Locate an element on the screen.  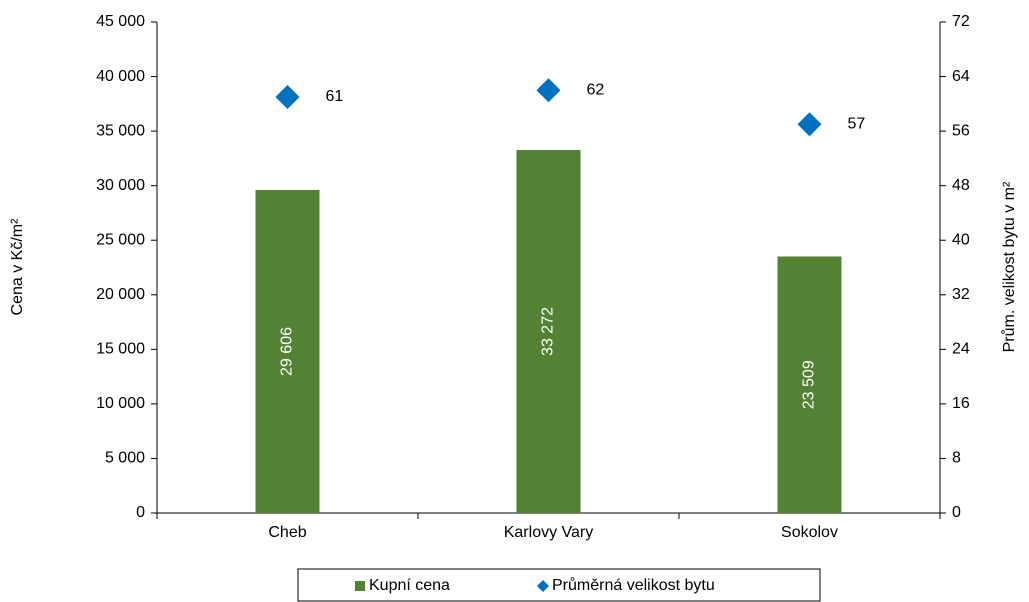
y-axis-label: Cena v Kč/m² is located at coordinates (17, 267).